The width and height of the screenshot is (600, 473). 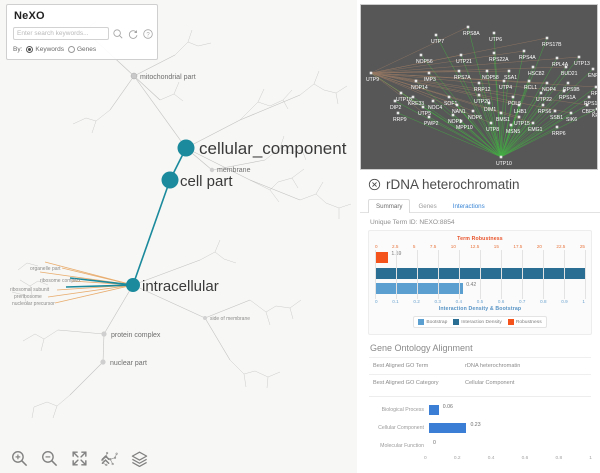 I want to click on reset-icon, so click(x=133, y=34).